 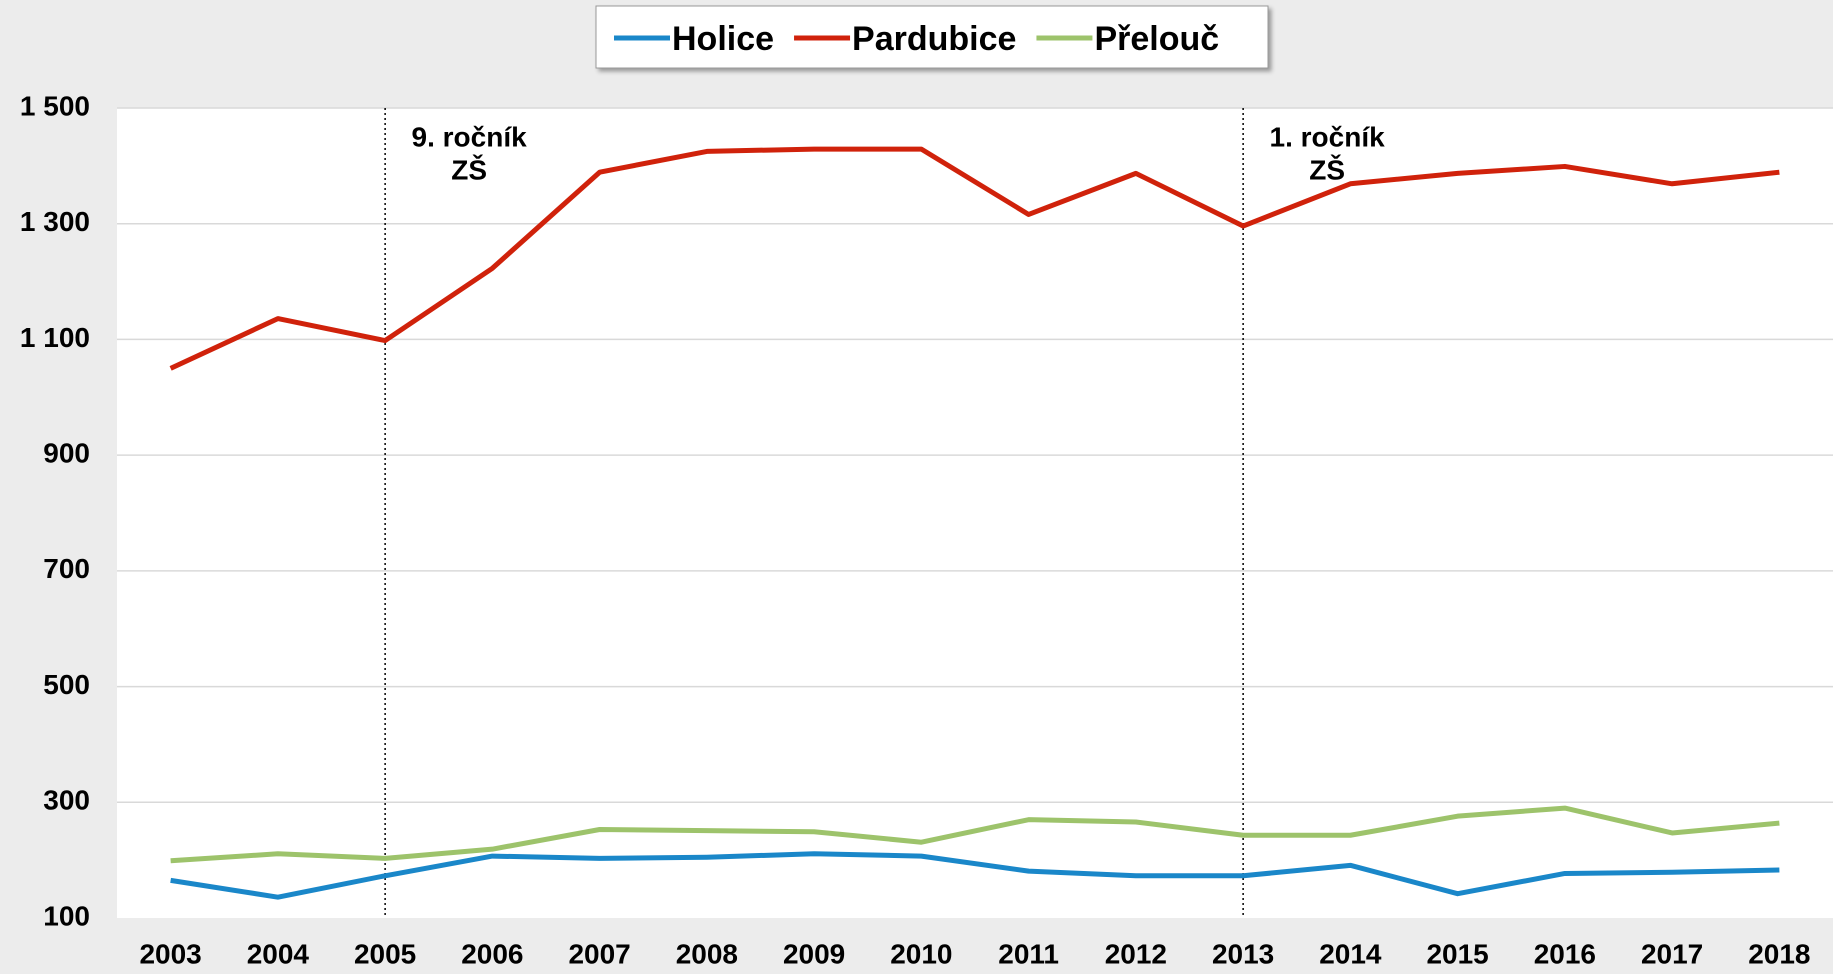 I want to click on legend-label: Přelouč, so click(x=1156, y=39).